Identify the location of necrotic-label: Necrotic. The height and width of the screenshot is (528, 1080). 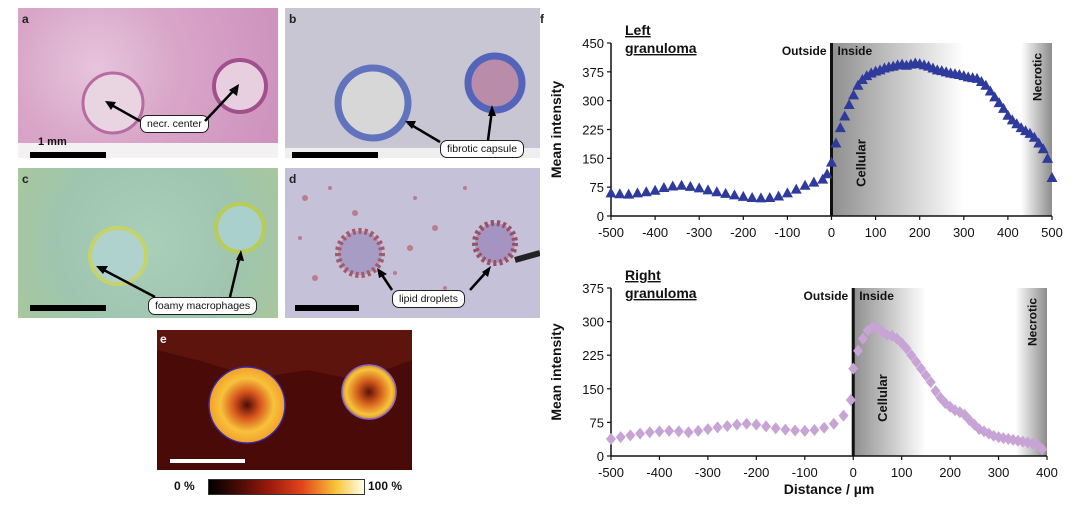
(1038, 77).